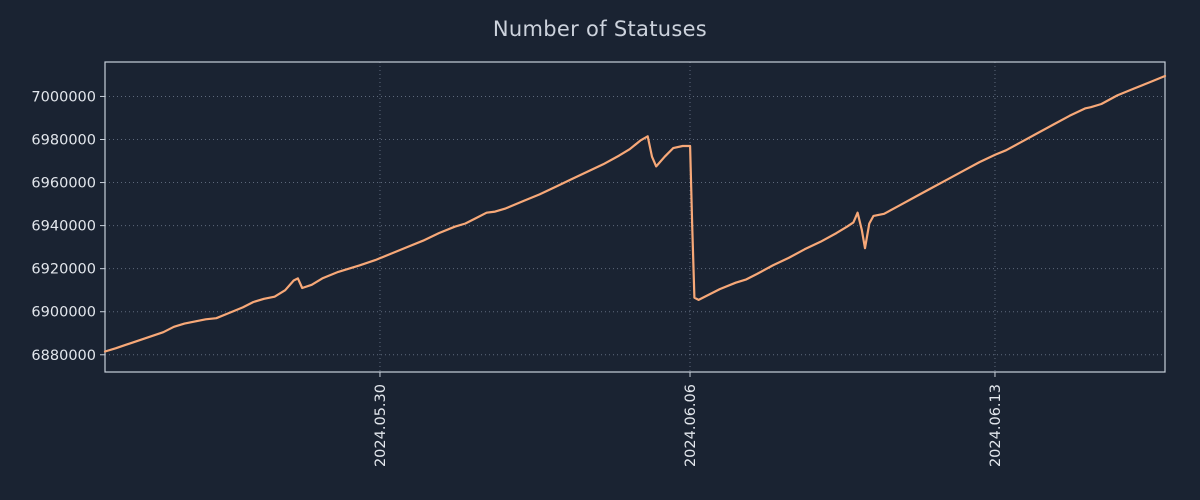 The image size is (1200, 500). Describe the element at coordinates (63, 184) in the screenshot. I see `y-tick-label: 6960000` at that location.